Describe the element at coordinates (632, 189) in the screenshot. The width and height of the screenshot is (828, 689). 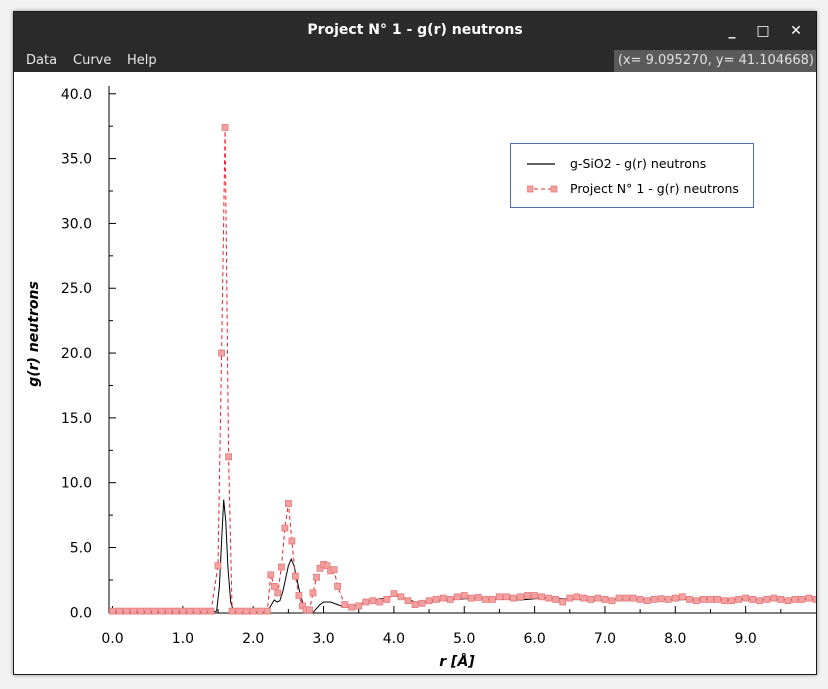
I see `legend-entry-project: Project N° 1 - g(r) neutrons` at that location.